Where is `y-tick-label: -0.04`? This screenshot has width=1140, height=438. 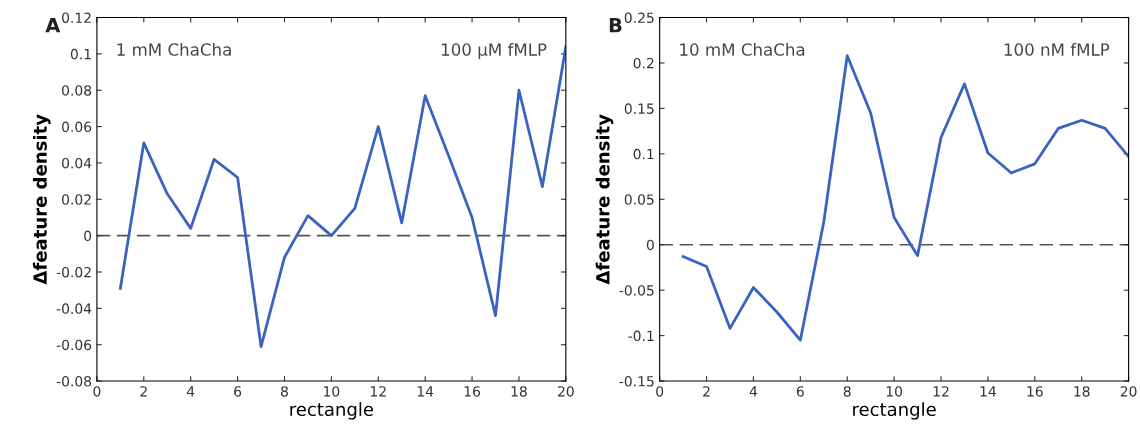 y-tick-label: -0.04 is located at coordinates (74, 308).